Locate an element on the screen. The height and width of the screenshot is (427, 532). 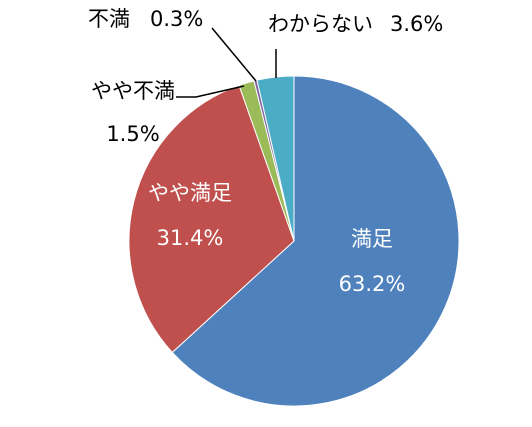
slice-value-manzoku: 63.2% is located at coordinates (372, 284).